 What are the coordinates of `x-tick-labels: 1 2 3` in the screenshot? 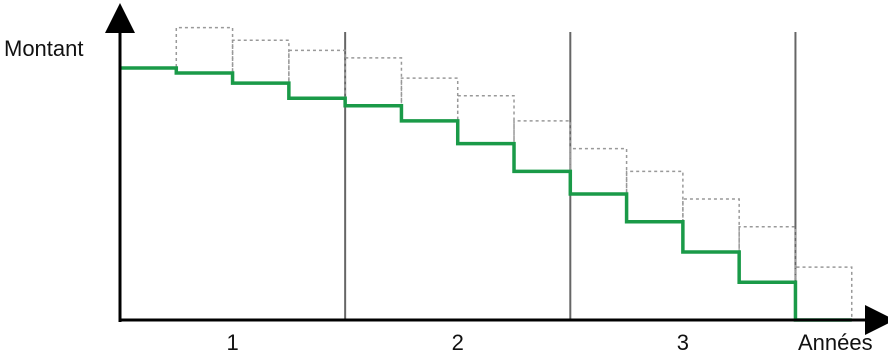 It's located at (457, 341).